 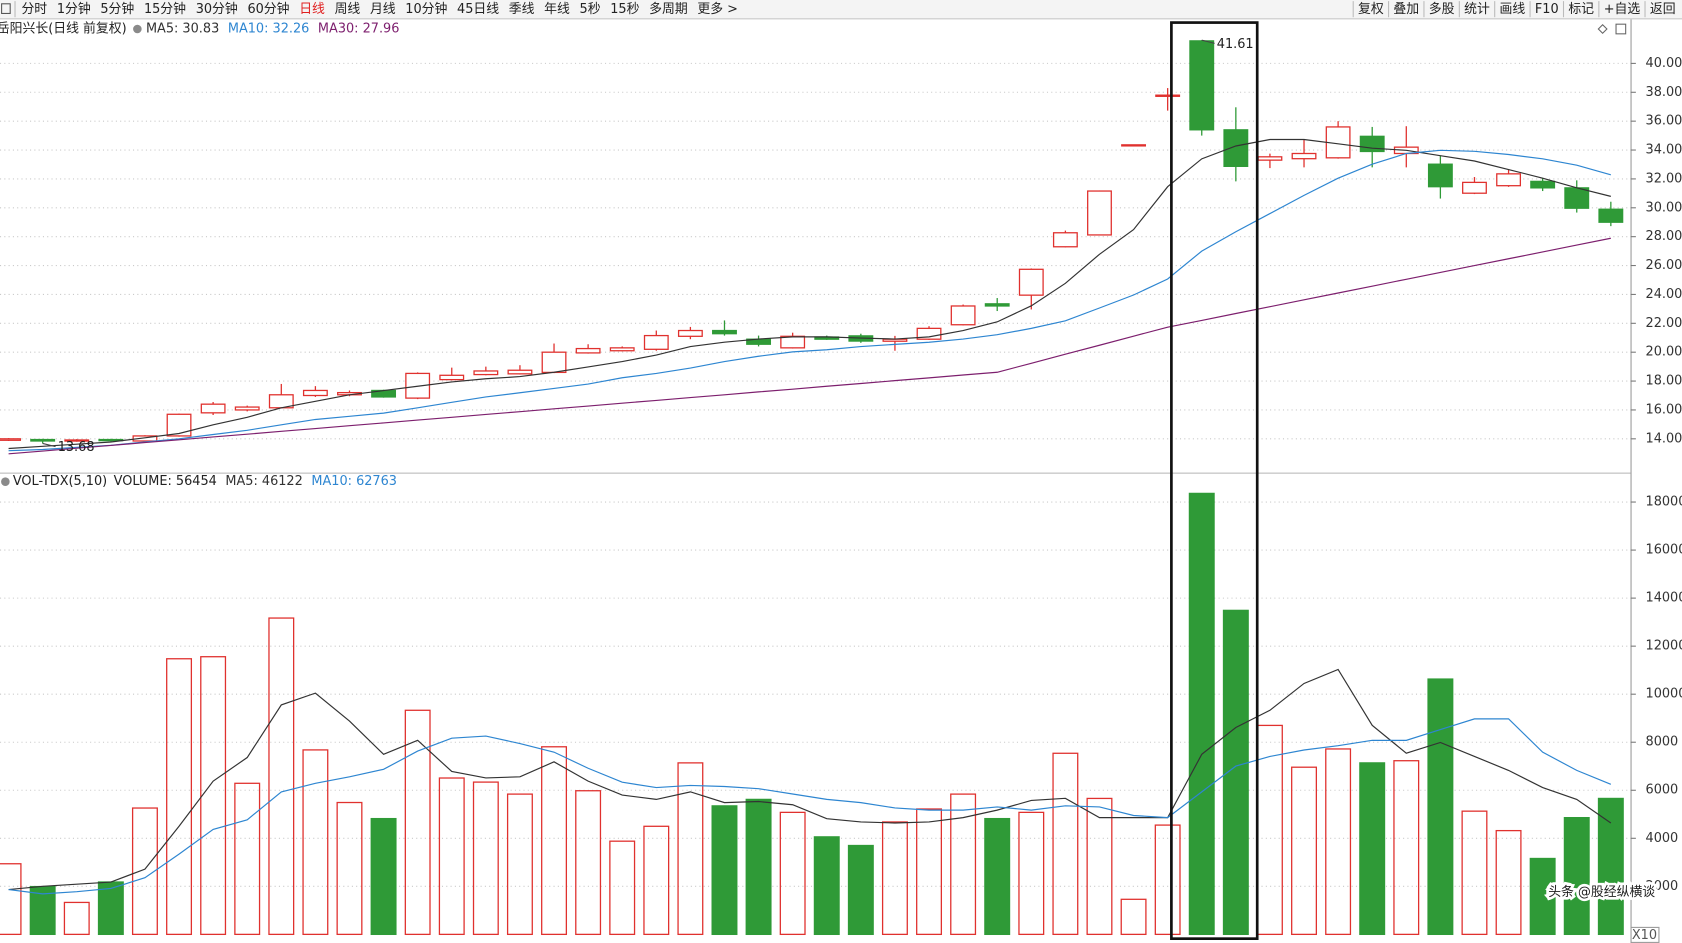 I want to click on tool-button: 多股, so click(x=1442, y=9).